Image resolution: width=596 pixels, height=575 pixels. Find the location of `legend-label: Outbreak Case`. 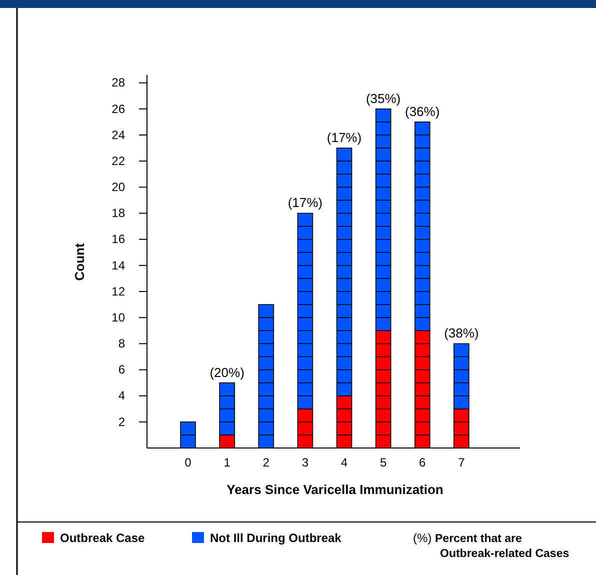

legend-label: Outbreak Case is located at coordinates (103, 538).